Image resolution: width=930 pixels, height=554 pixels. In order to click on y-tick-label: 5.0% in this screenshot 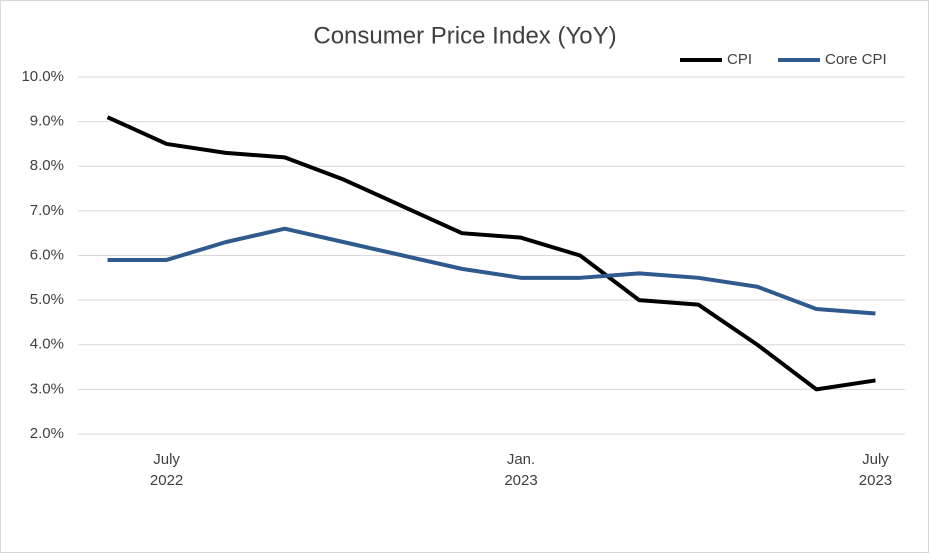, I will do `click(47, 299)`.